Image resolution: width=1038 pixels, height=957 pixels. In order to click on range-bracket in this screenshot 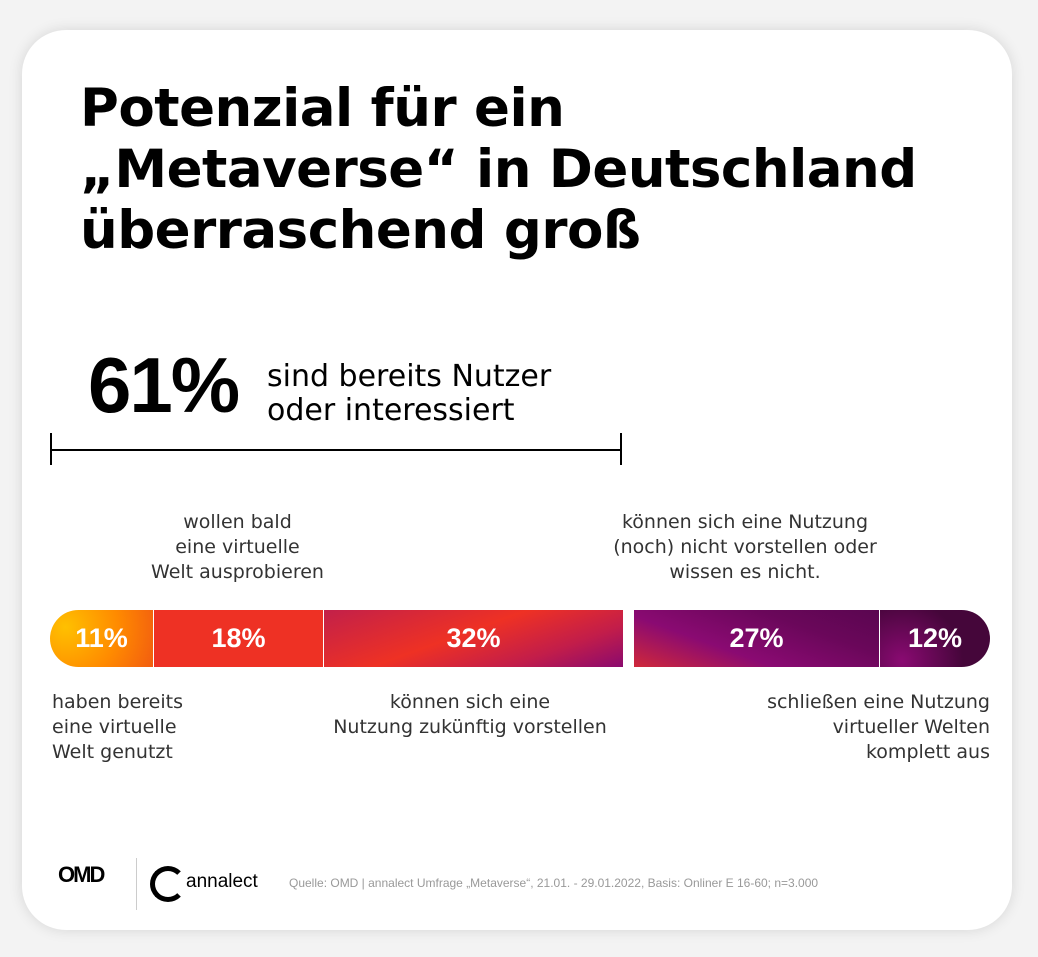, I will do `click(336, 449)`.